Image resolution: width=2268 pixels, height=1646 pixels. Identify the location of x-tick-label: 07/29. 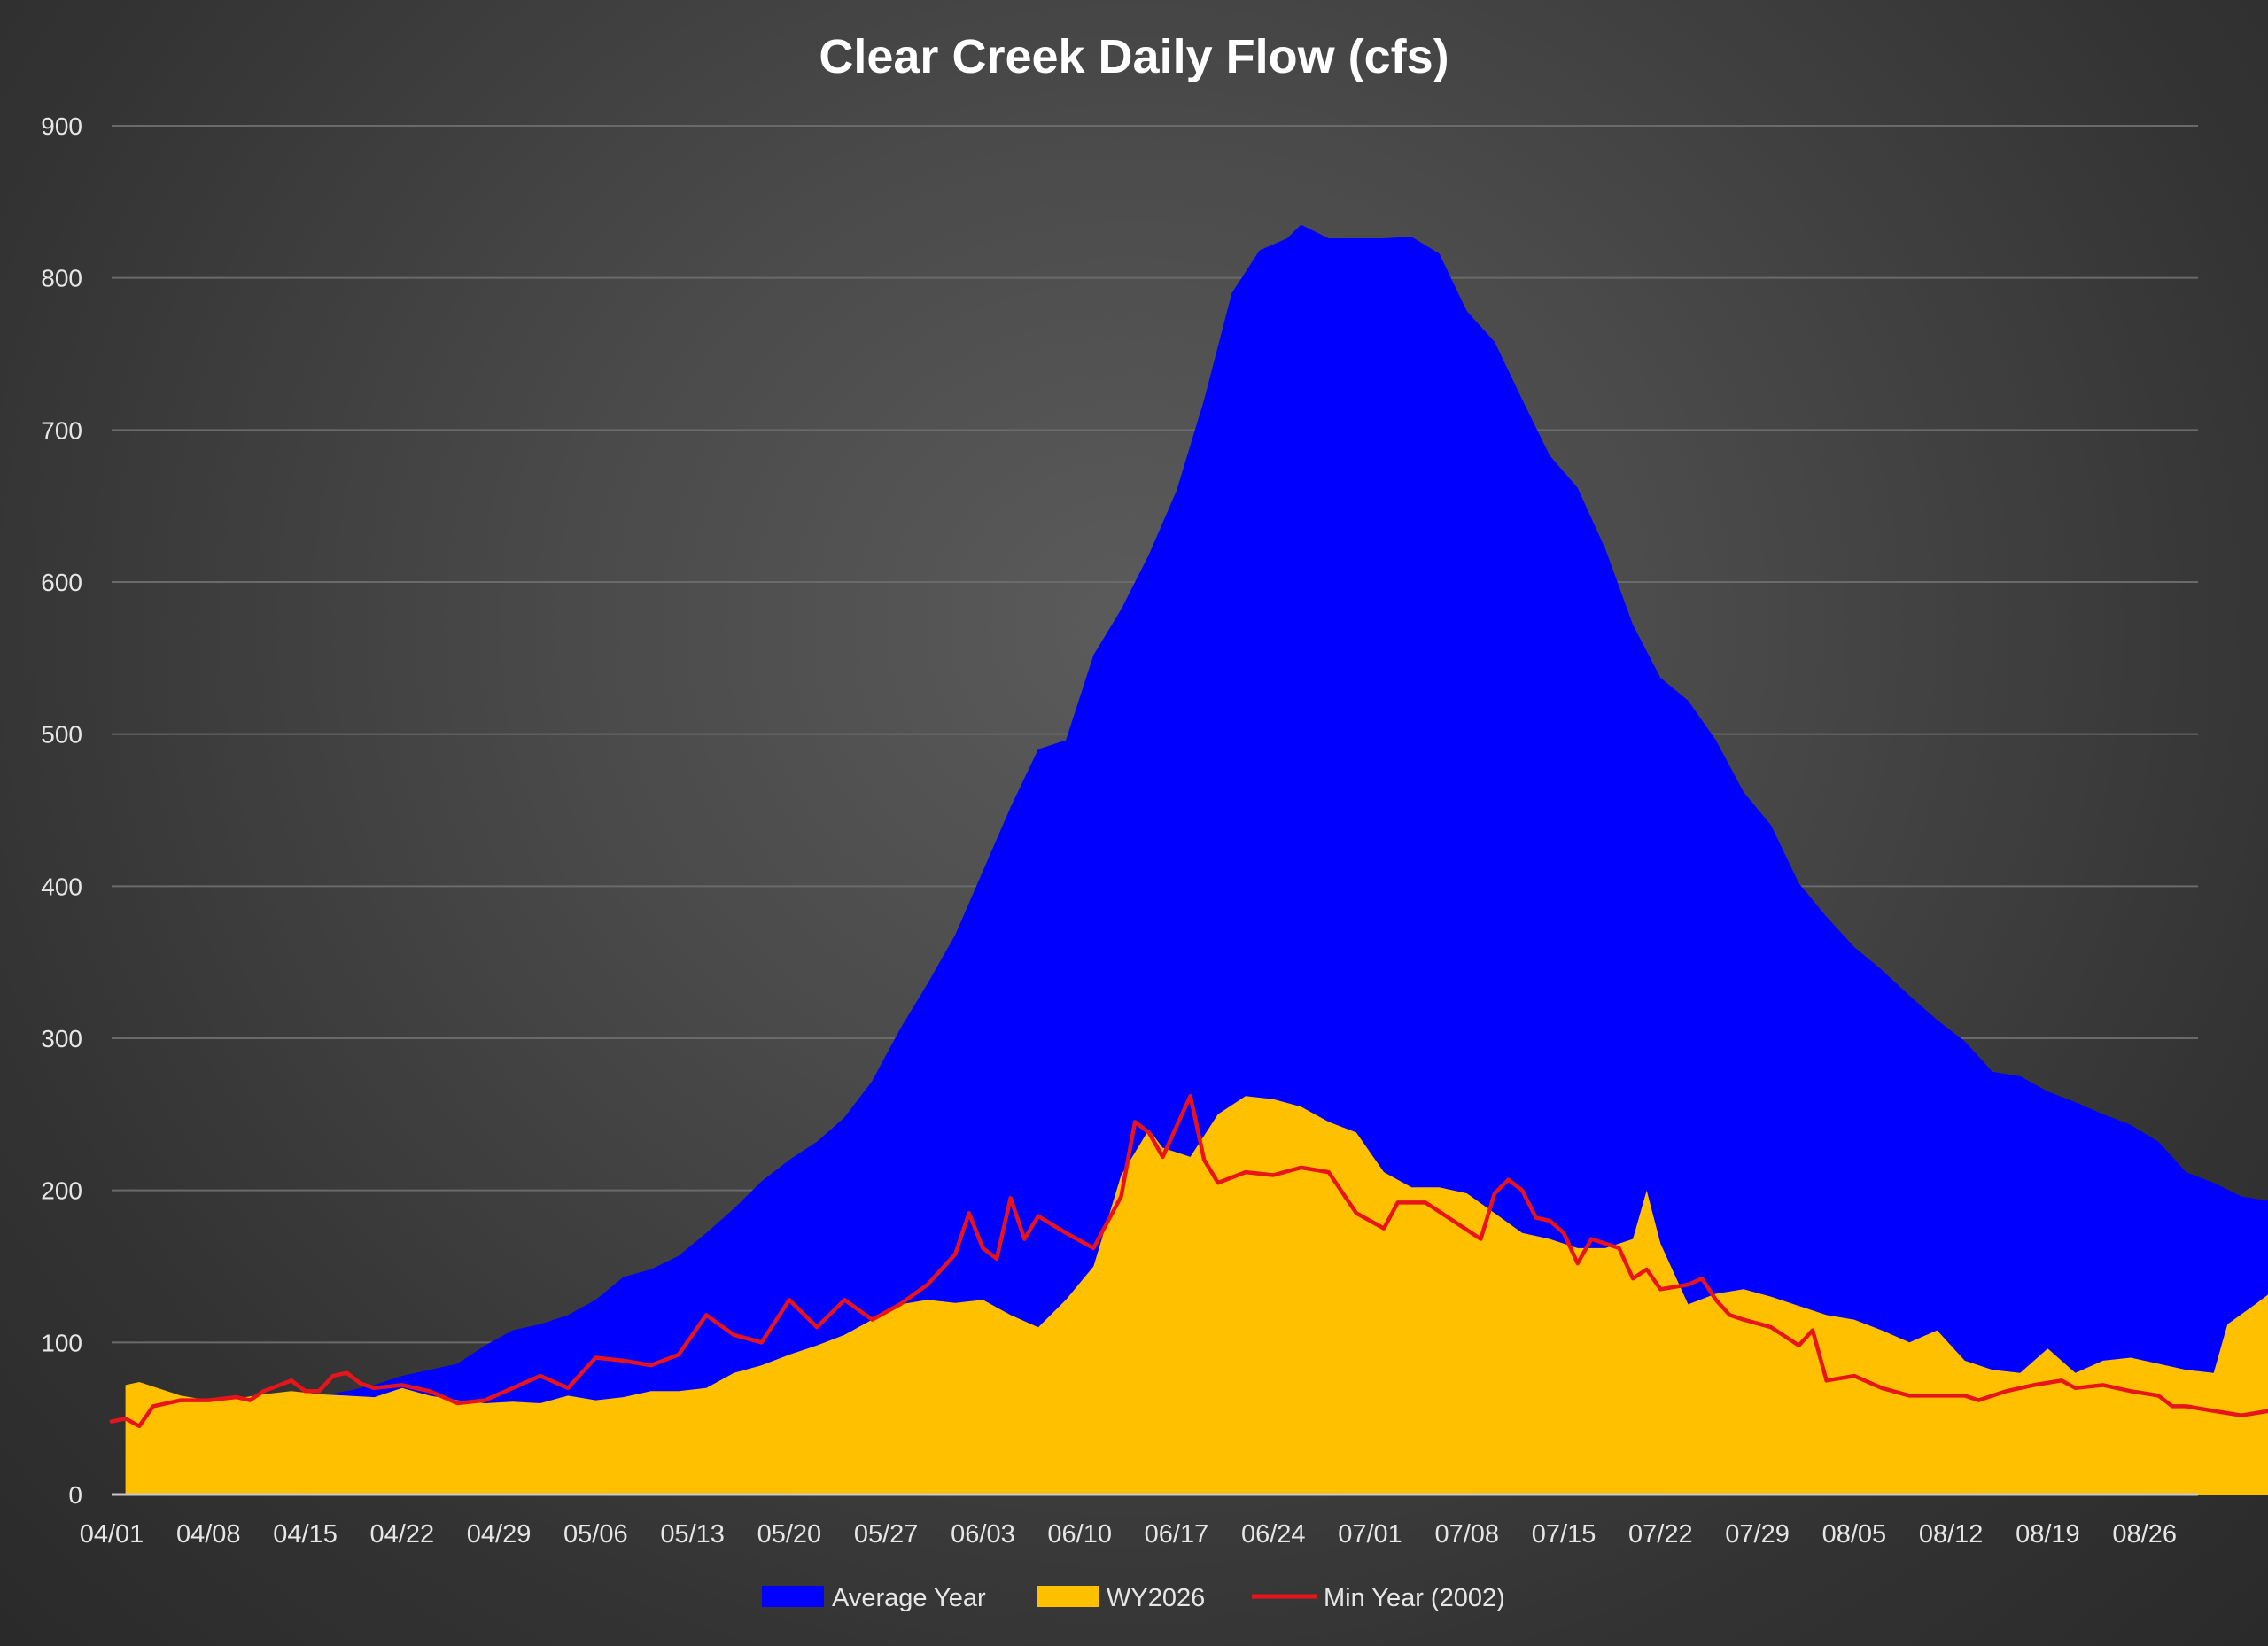
(1757, 1534).